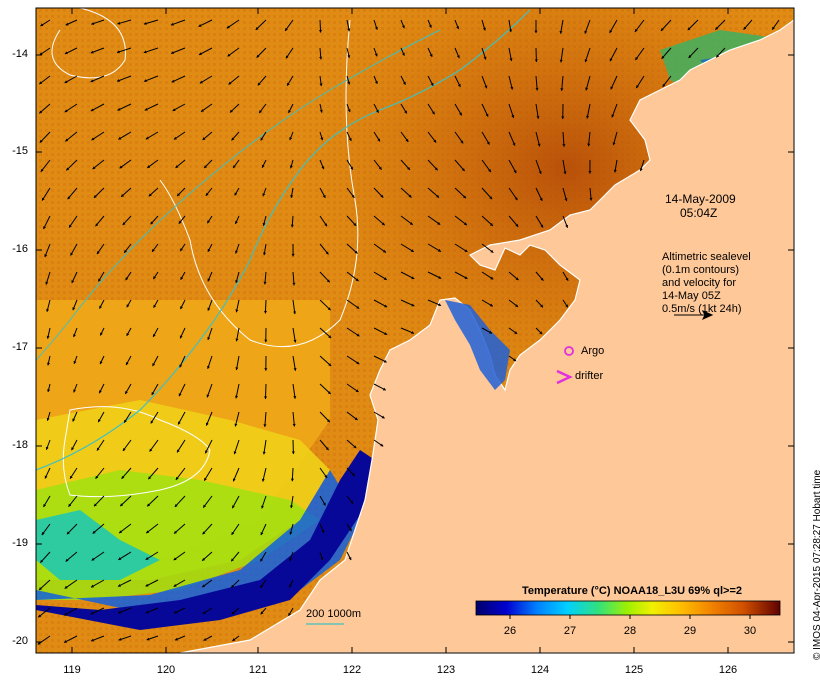 The width and height of the screenshot is (820, 680). I want to click on x-tick-label: 126, so click(728, 670).